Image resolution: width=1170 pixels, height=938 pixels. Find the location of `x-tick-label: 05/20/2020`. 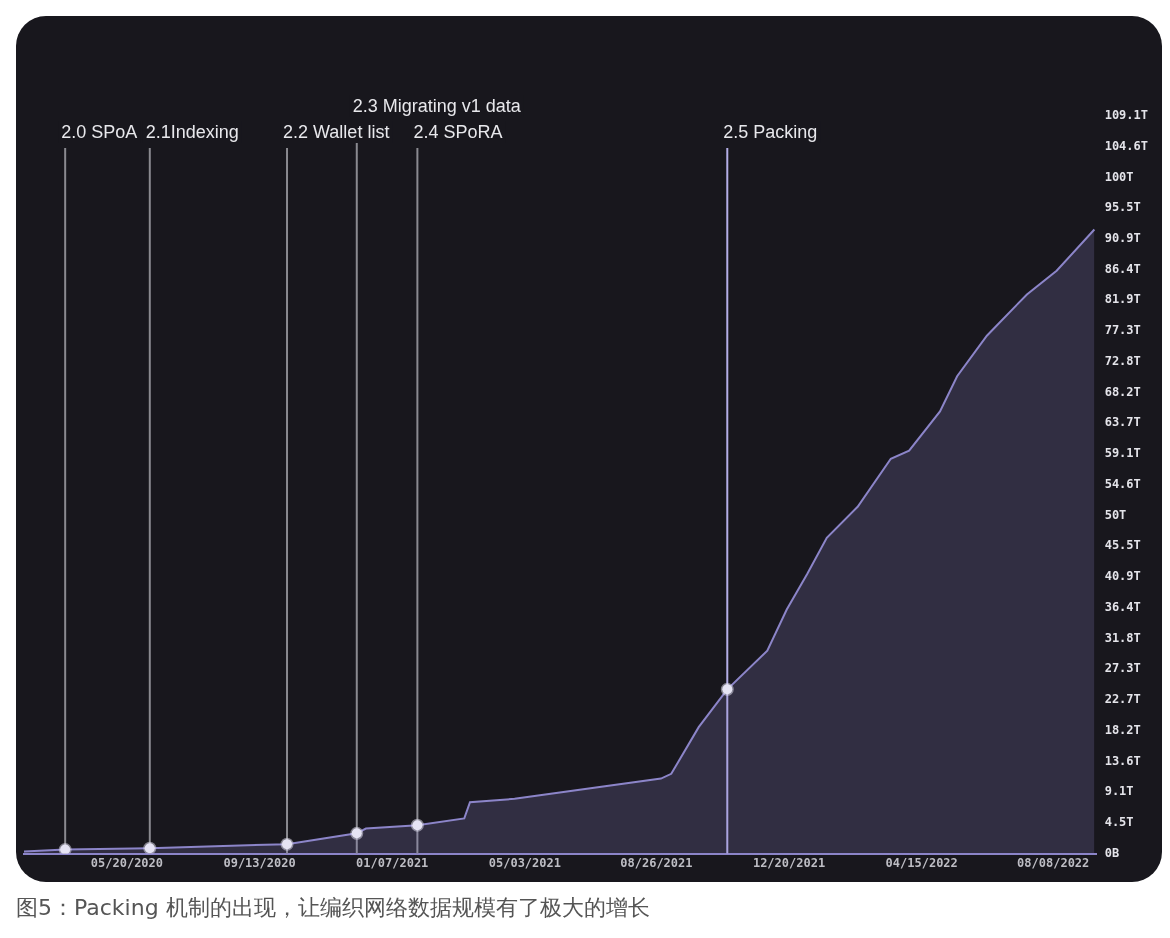

x-tick-label: 05/20/2020 is located at coordinates (127, 862).